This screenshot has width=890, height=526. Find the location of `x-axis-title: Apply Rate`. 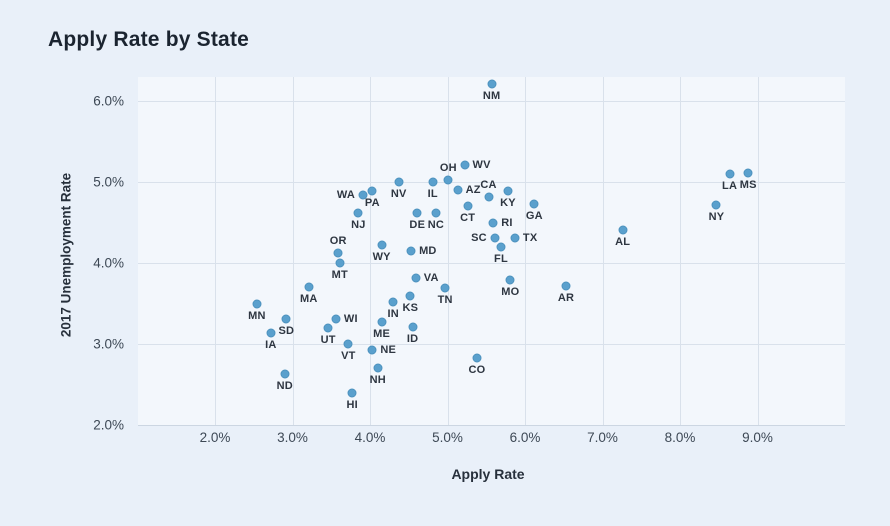

x-axis-title: Apply Rate is located at coordinates (488, 474).